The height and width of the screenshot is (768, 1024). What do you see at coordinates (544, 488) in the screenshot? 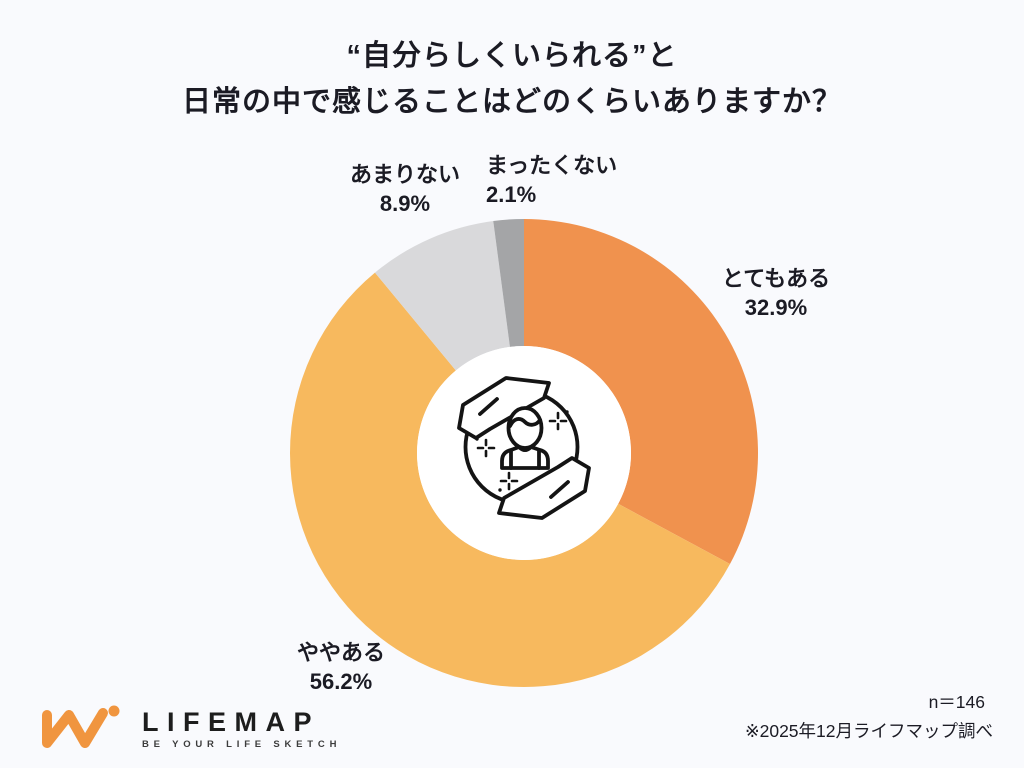
I see `hand-bottom-right-icon` at bounding box center [544, 488].